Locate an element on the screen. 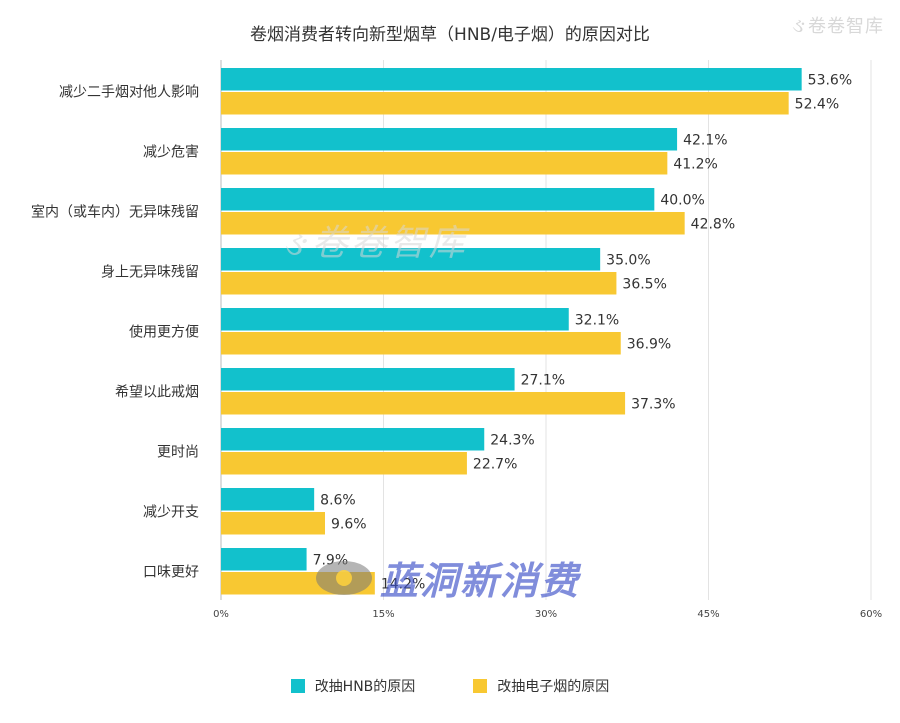  category-label: 减少开支 is located at coordinates (171, 512).